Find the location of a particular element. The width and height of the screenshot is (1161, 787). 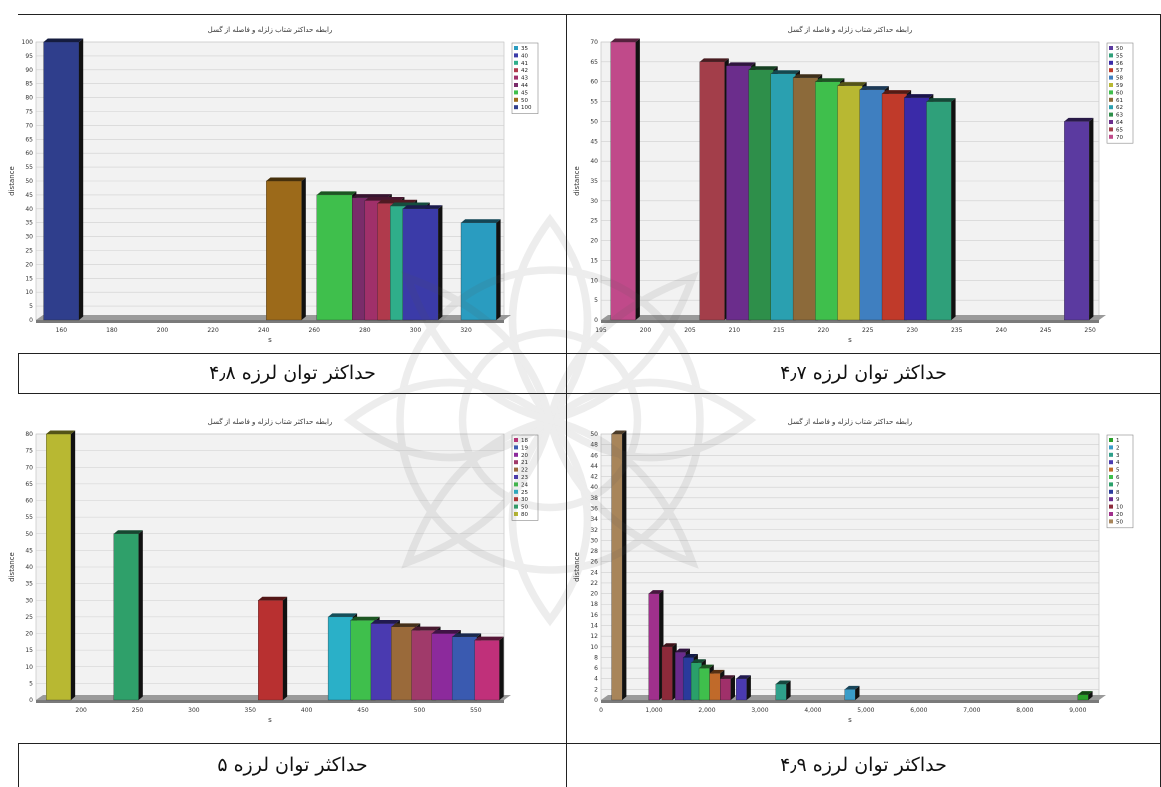

y-tick-label: 65 is located at coordinates (29, 484).